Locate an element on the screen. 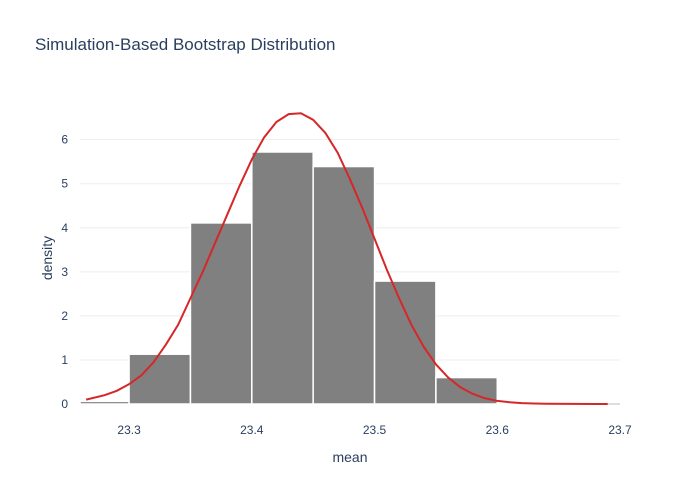 The image size is (700, 500). x-axis-ticks: 23.3 23.4 23.5 23.6 23.7 is located at coordinates (374, 430).